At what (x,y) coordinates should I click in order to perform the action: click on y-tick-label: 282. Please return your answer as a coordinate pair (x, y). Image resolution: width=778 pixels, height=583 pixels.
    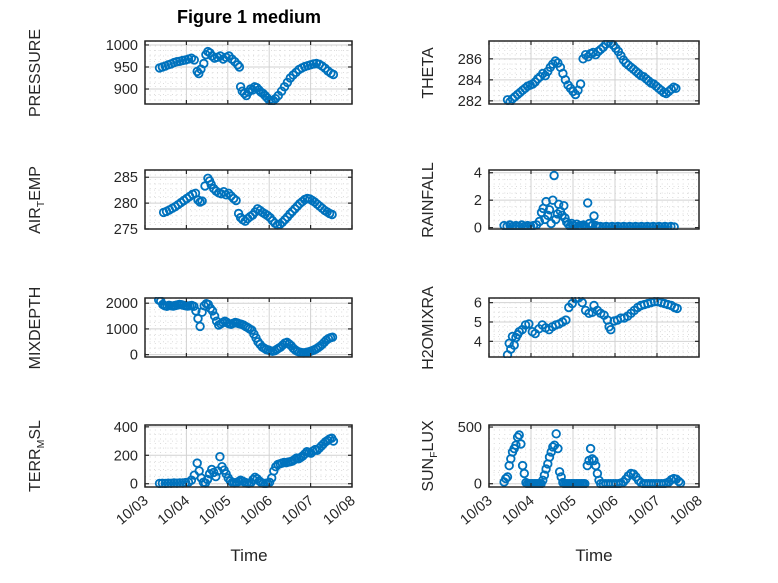
    Looking at the image, I should click on (470, 102).